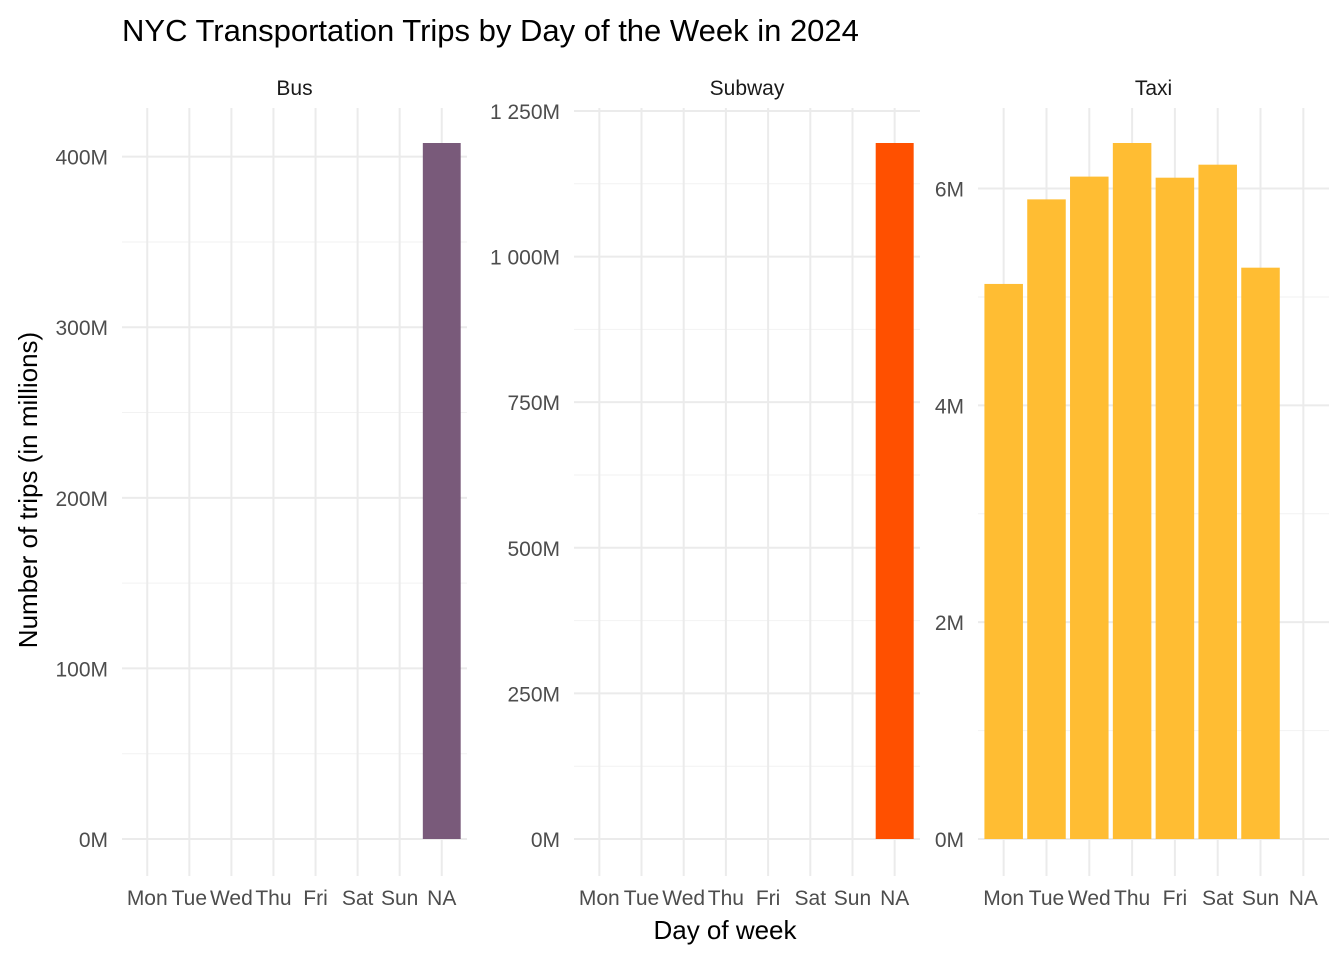 Image resolution: width=1344 pixels, height=960 pixels. What do you see at coordinates (525, 258) in the screenshot?
I see `y-tick-label: 1 000M` at bounding box center [525, 258].